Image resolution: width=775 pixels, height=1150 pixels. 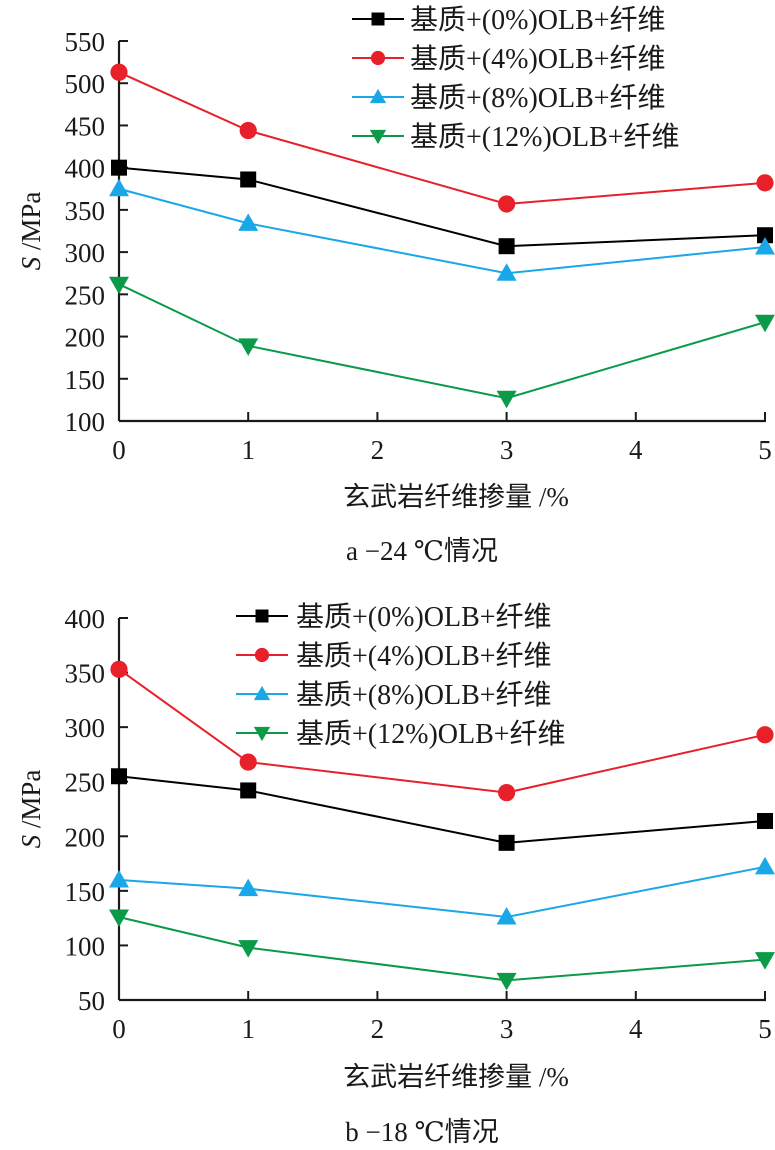 I want to click on chart-caption: b −18 ℃情况, so click(x=421, y=1132).